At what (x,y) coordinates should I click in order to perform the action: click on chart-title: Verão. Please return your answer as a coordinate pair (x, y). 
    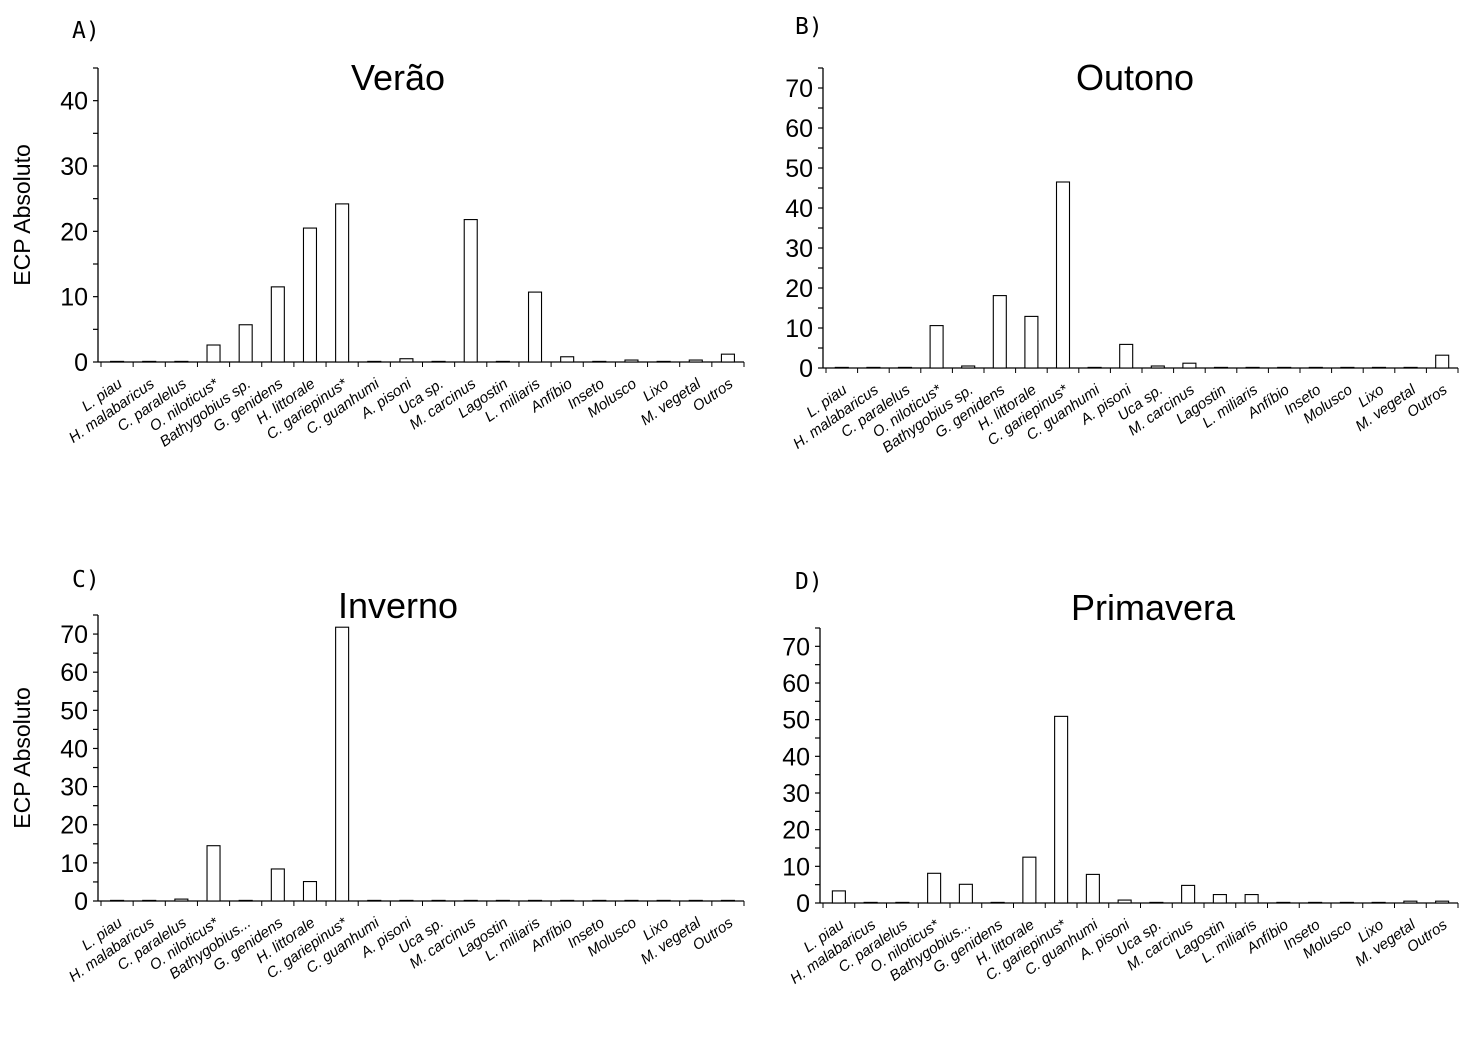
    Looking at the image, I should click on (398, 77).